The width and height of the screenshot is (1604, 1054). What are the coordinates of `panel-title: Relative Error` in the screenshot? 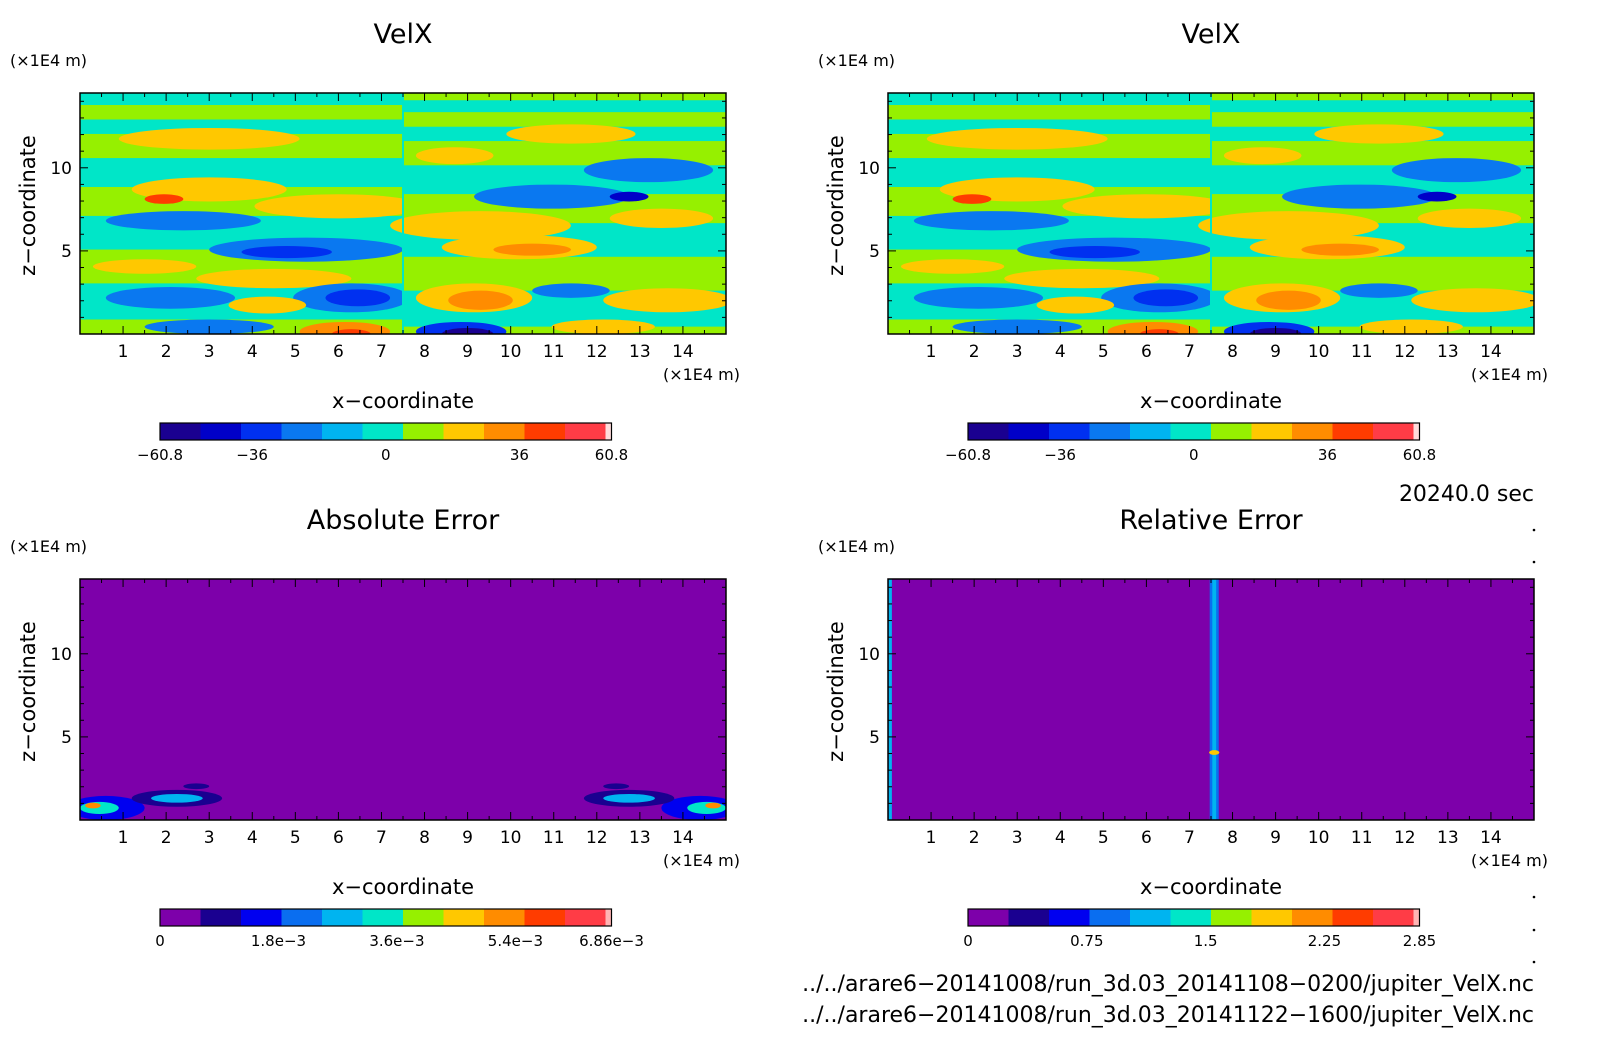 It's located at (1211, 520).